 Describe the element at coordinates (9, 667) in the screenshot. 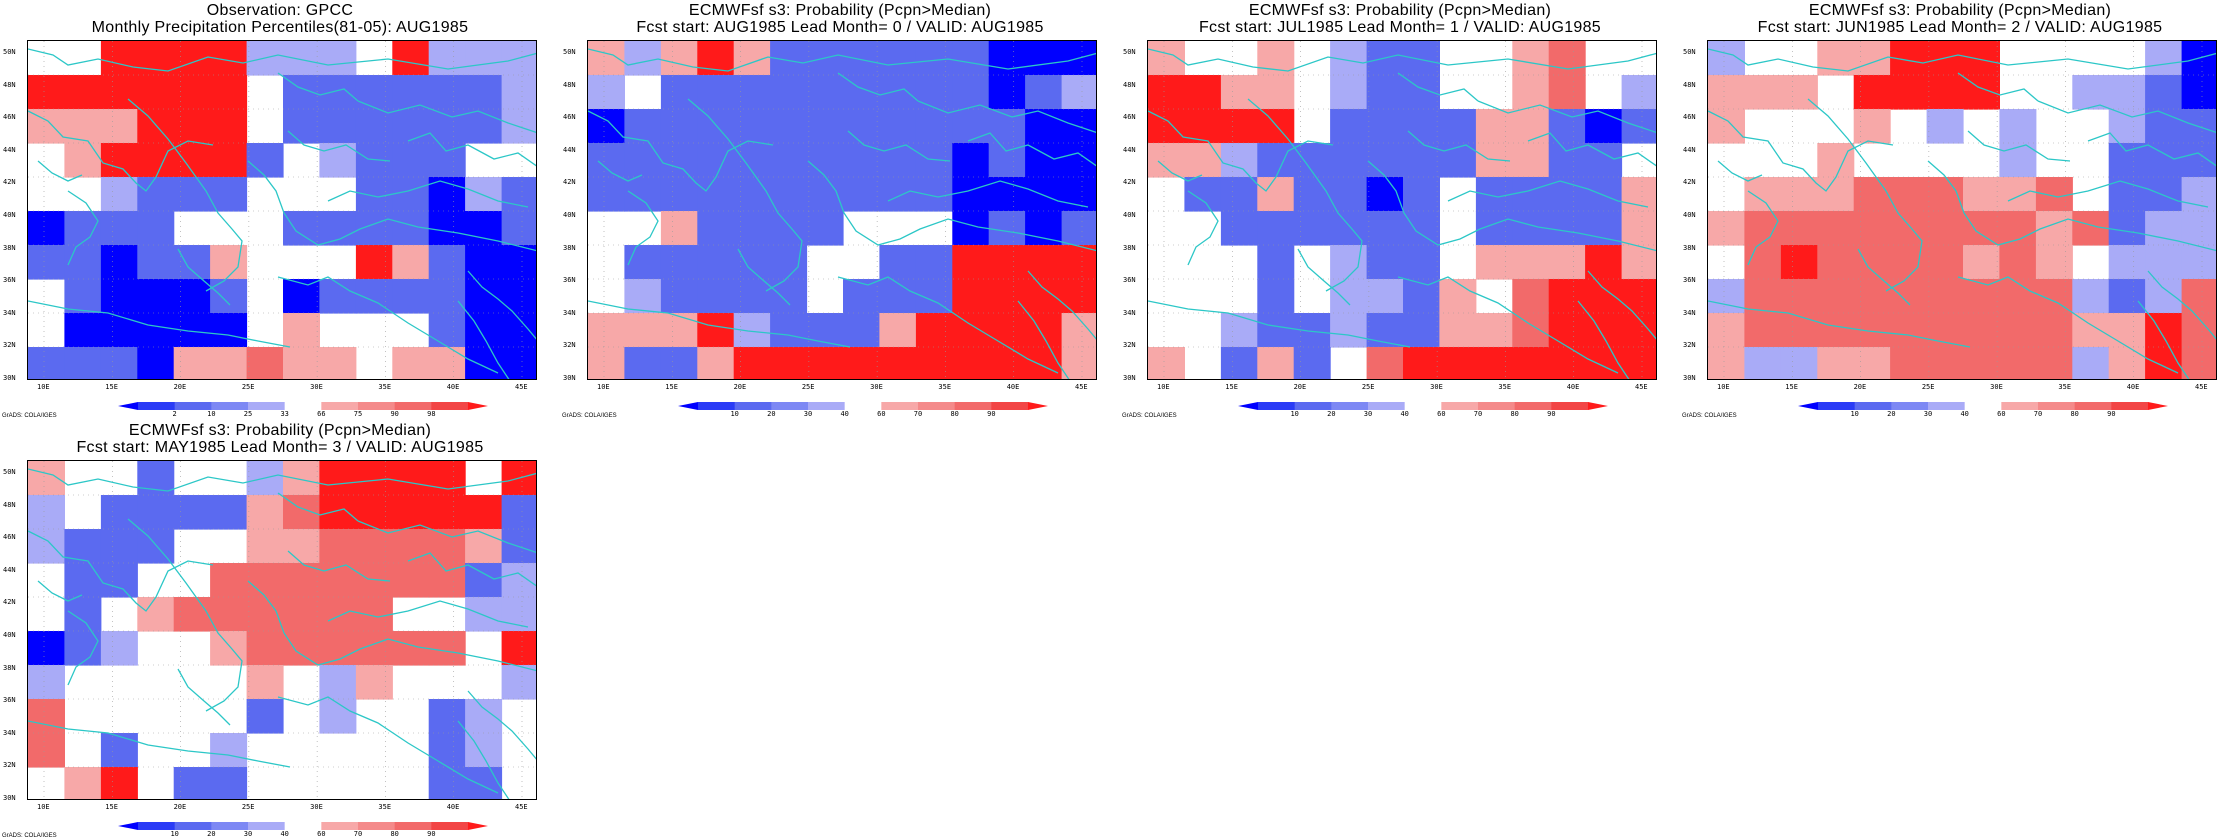

I see `lat-tick-label: 38N` at that location.